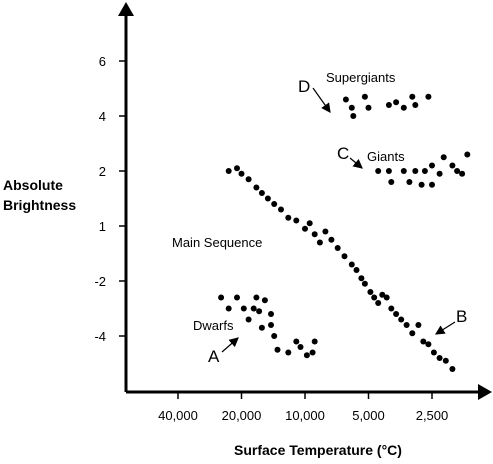 The width and height of the screenshot is (493, 464). I want to click on x-axis-title: Surface Temperature (°C), so click(318, 450).